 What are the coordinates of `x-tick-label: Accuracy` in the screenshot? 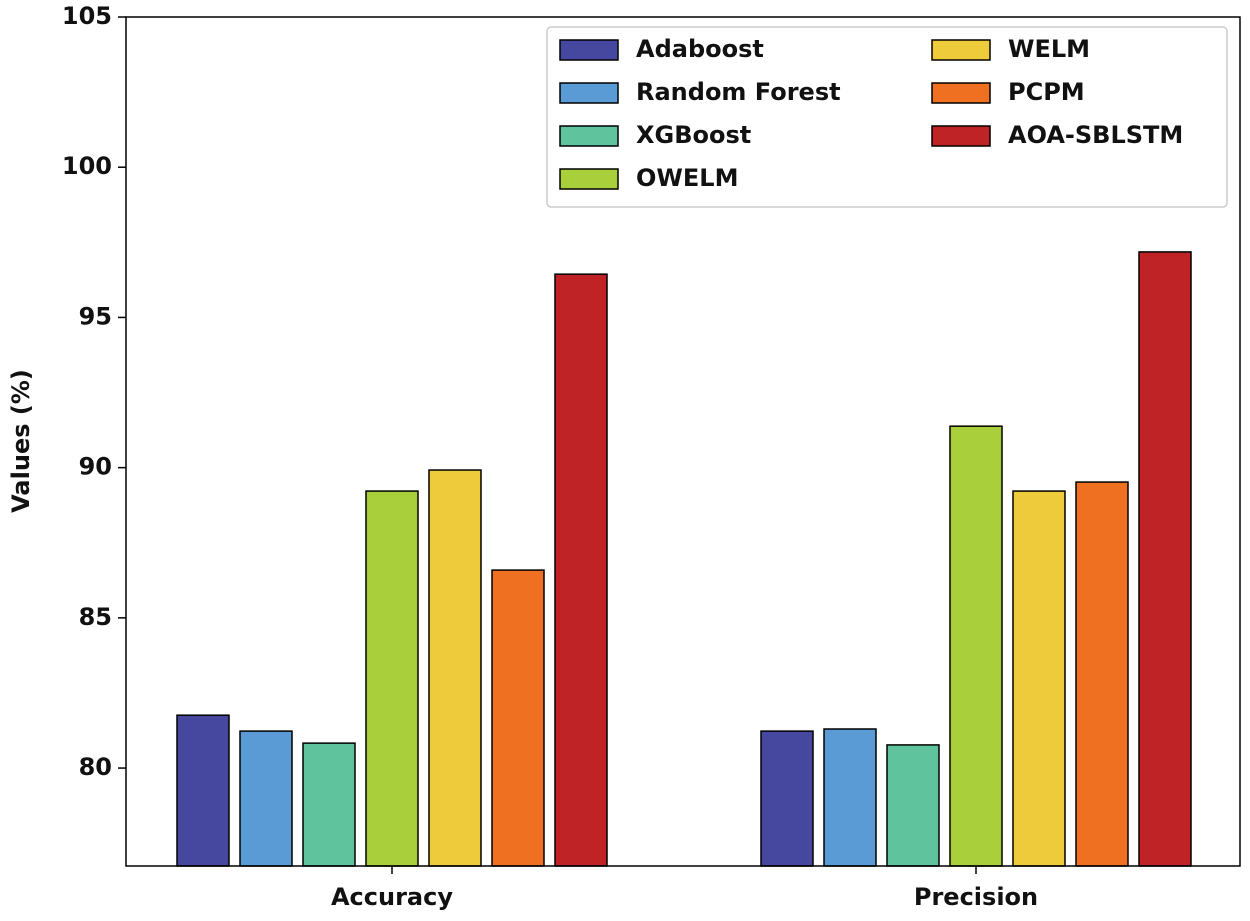 It's located at (392, 897).